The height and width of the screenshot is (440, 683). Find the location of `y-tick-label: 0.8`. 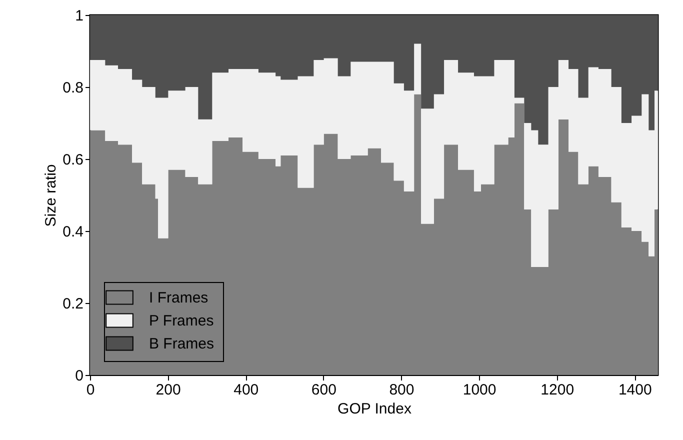

y-tick-label: 0.8 is located at coordinates (73, 88).